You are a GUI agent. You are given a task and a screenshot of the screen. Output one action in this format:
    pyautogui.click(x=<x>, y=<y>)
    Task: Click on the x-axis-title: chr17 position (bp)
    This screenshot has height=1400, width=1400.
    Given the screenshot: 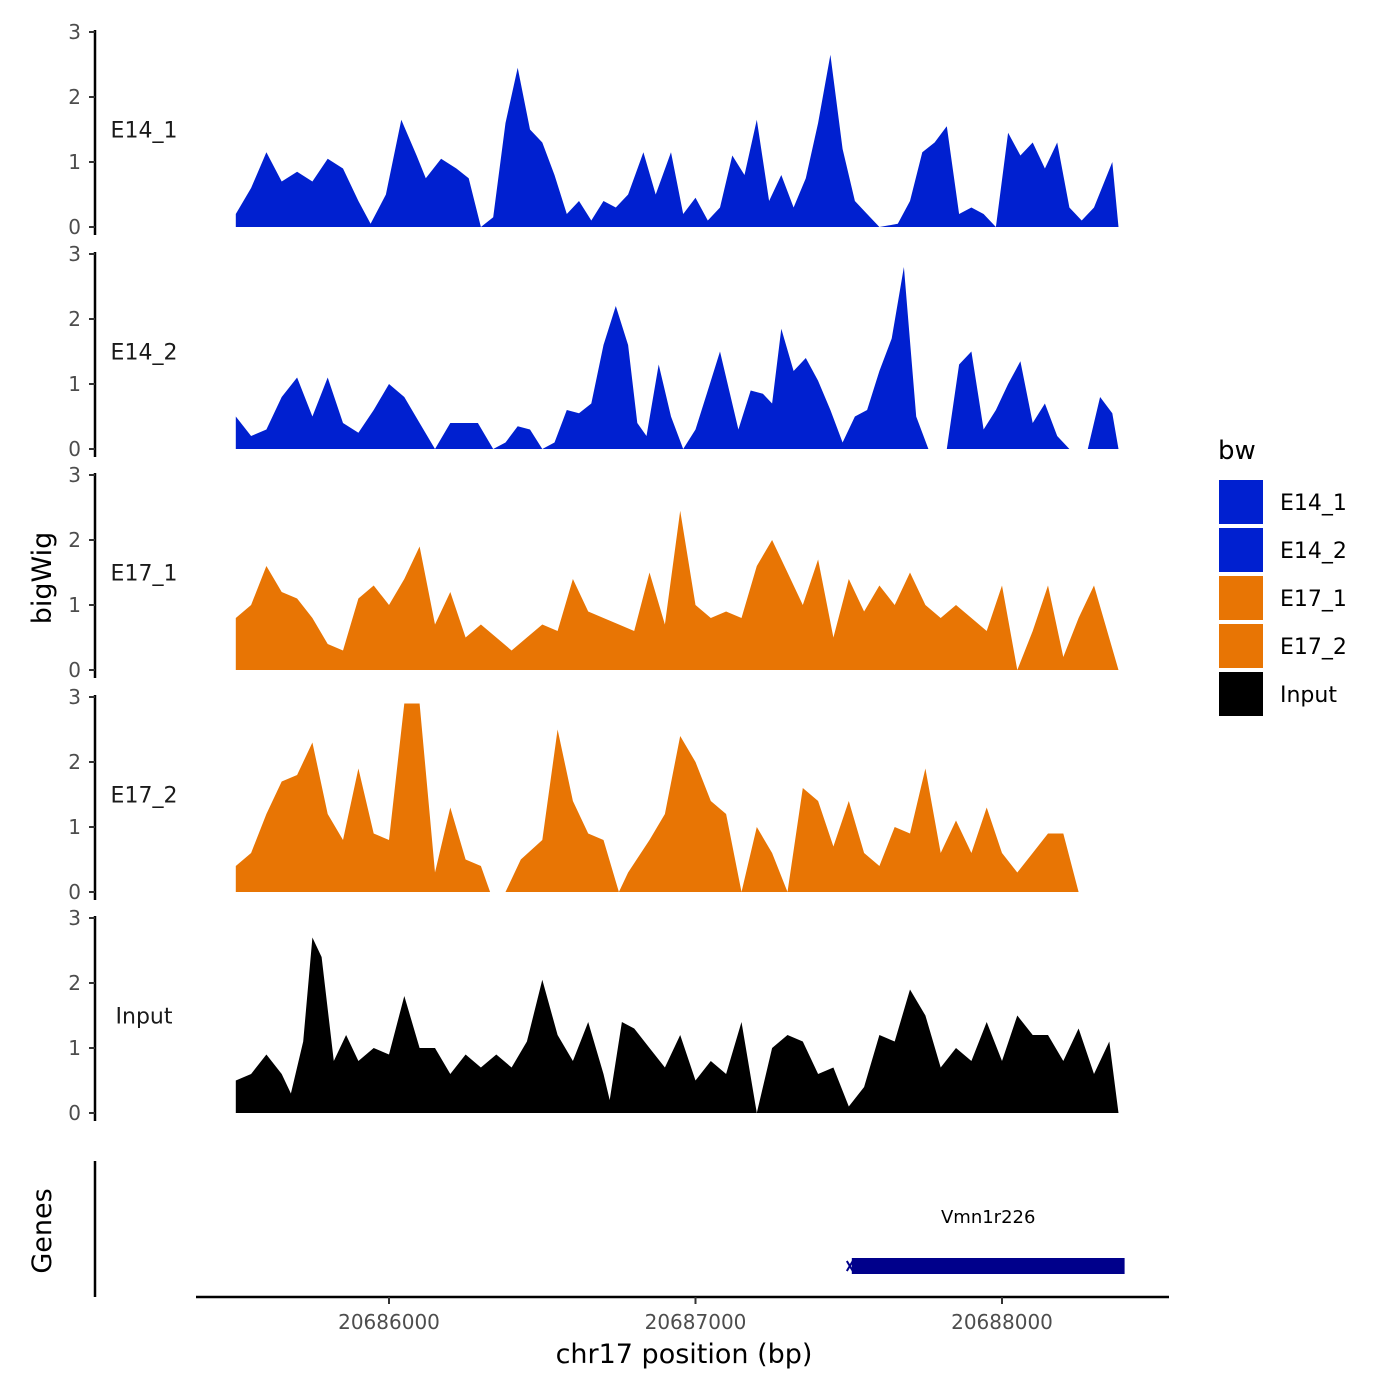 What is the action you would take?
    pyautogui.click(x=684, y=1354)
    